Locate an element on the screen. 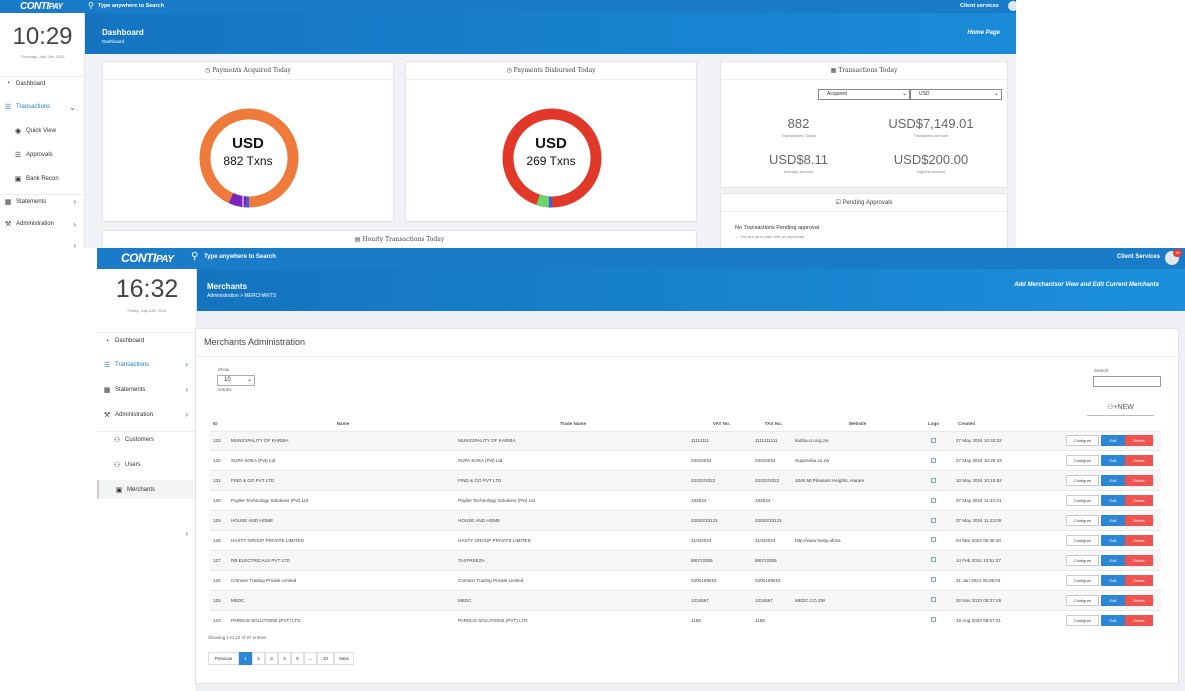  cell-tax: 31042023 is located at coordinates (772, 540).